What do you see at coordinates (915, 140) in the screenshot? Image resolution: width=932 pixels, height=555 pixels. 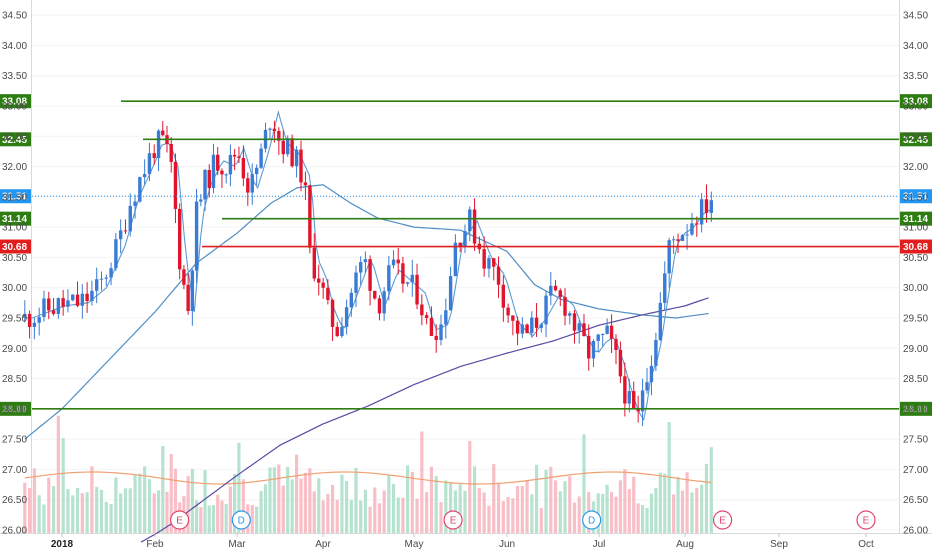 I see `level-tag-right-text: 32.45` at bounding box center [915, 140].